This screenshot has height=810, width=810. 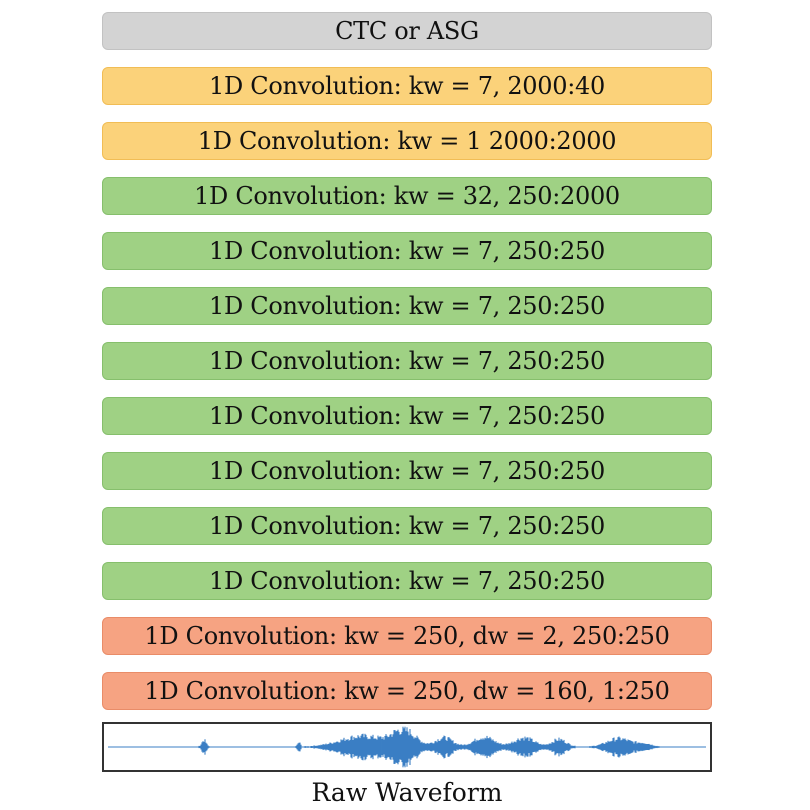 I want to click on layer-conv-10: 1D Convolution: kw = 7, 250:250, so click(x=407, y=581).